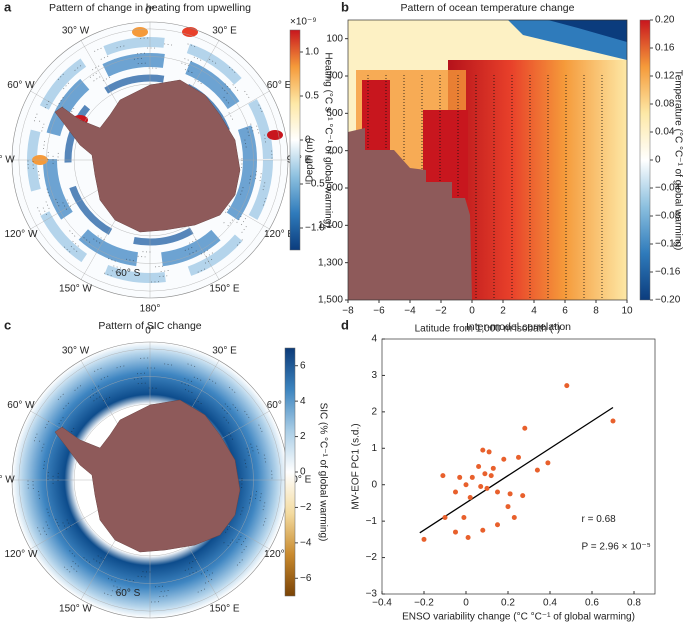 The width and height of the screenshot is (685, 624). What do you see at coordinates (150, 309) in the screenshot?
I see `longitude-label: 180°` at bounding box center [150, 309].